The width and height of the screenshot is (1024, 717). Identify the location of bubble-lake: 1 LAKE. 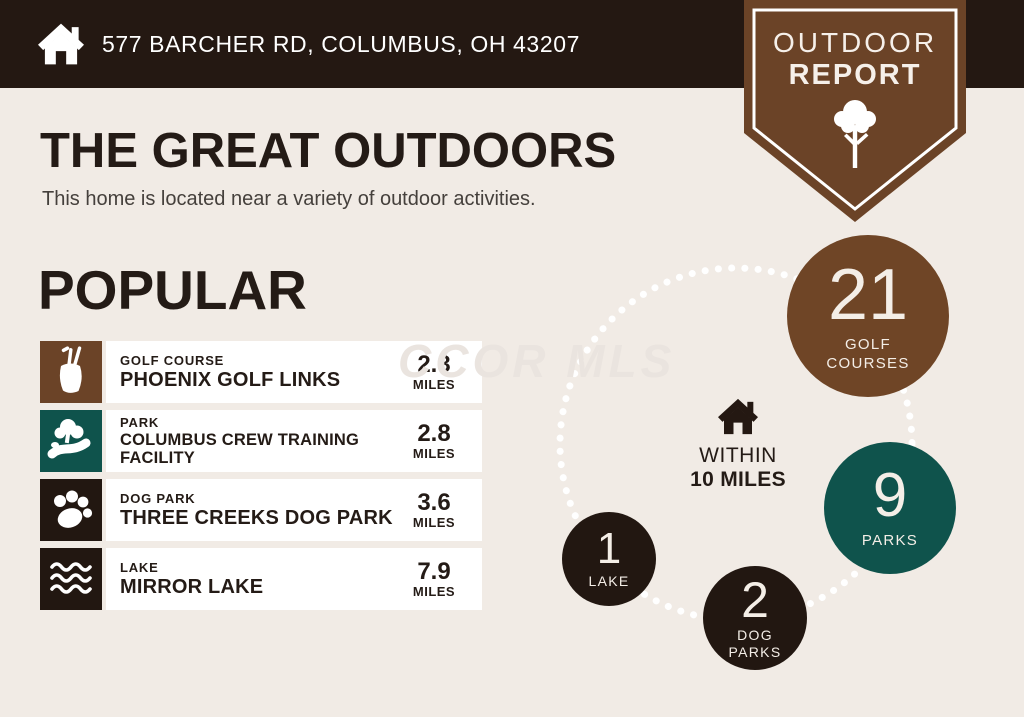
(609, 559).